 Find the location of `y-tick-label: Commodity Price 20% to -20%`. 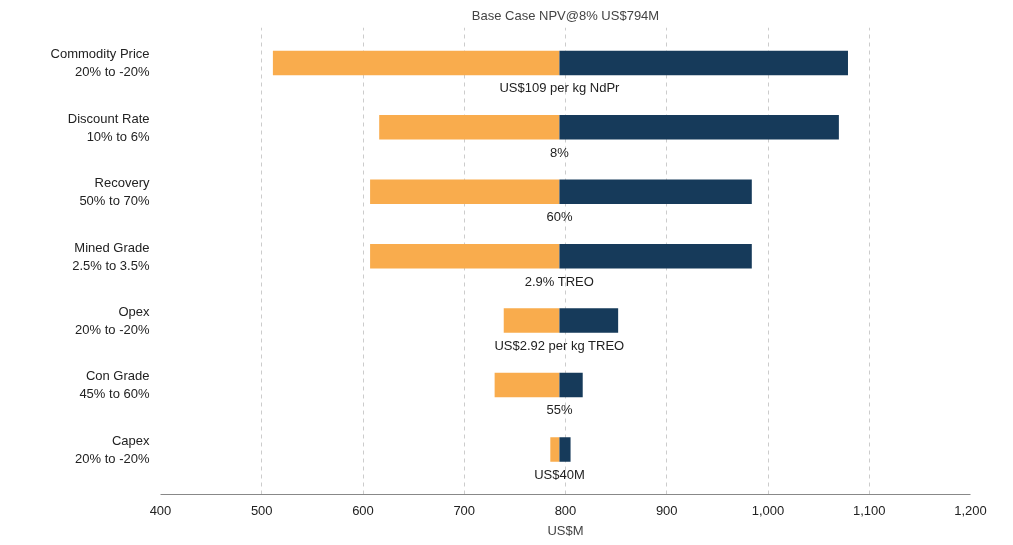

y-tick-label: Commodity Price 20% to -20% is located at coordinates (100, 63).